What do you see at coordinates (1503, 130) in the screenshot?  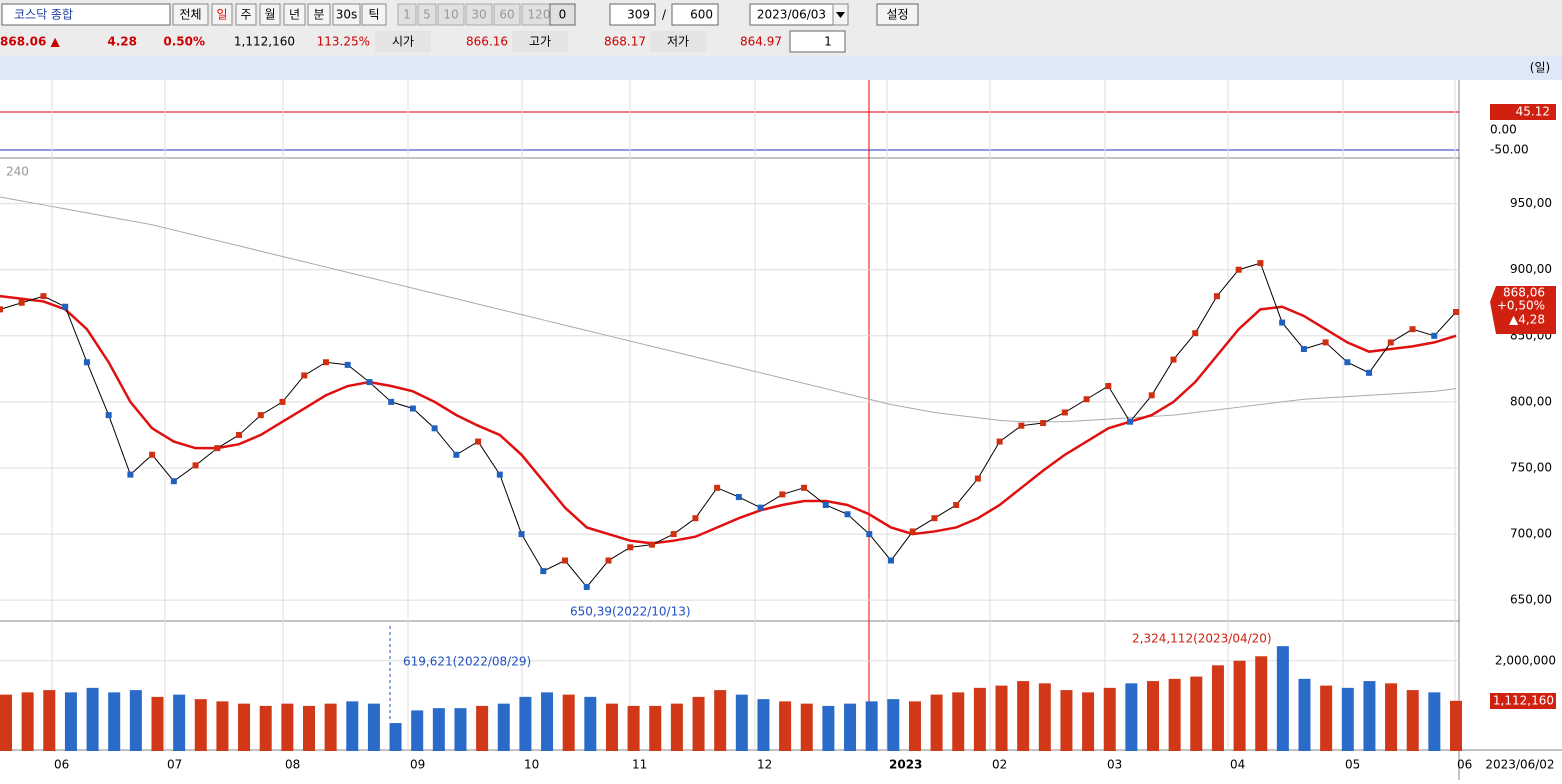 I see `indicator-tick: 0.00` at bounding box center [1503, 130].